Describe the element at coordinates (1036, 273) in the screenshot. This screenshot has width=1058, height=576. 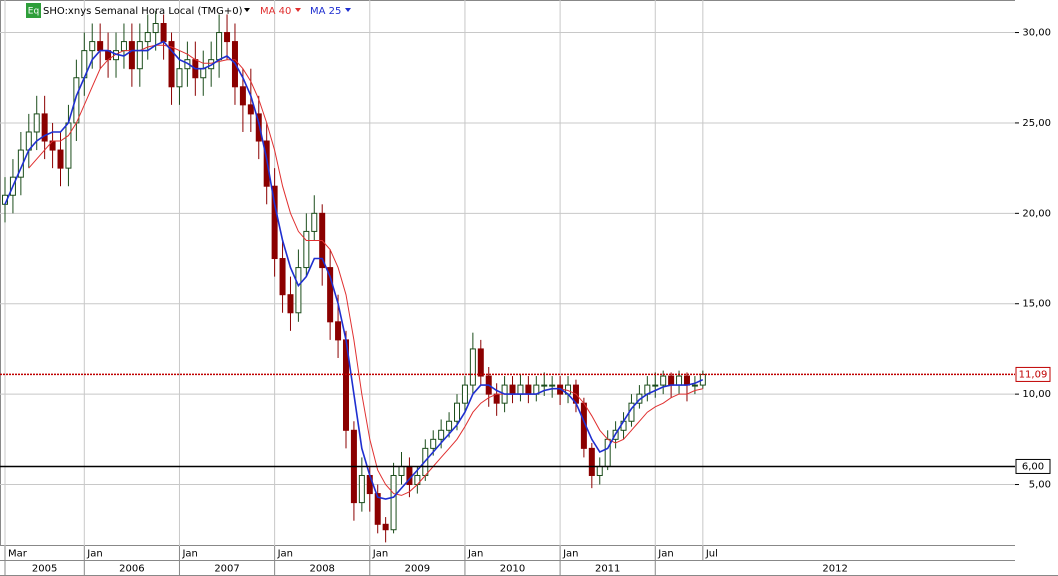
I see `y-axis-panel` at that location.